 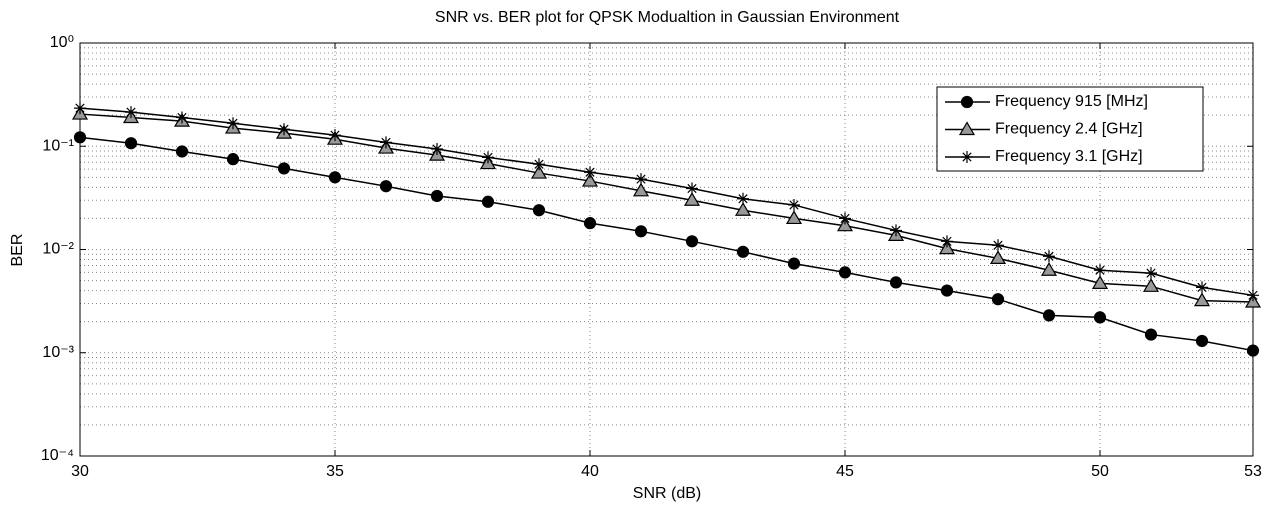 What do you see at coordinates (58, 145) in the screenshot?
I see `y-tick-label: 10⁻¹` at bounding box center [58, 145].